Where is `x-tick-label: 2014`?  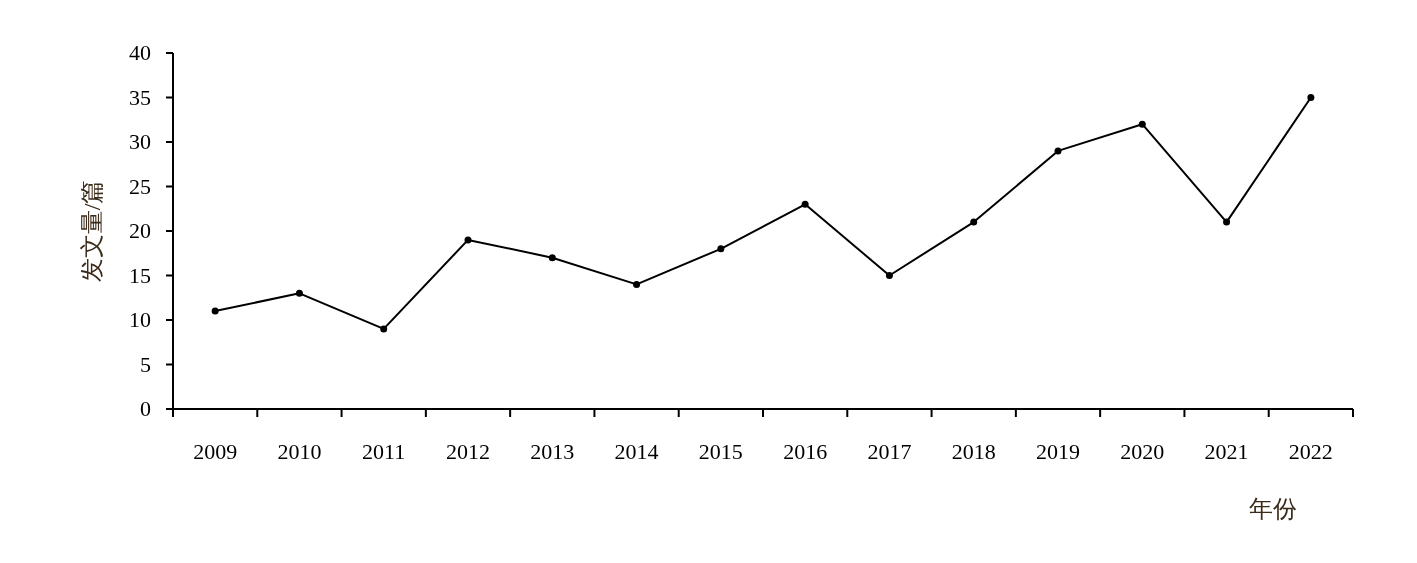
x-tick-label: 2014 is located at coordinates (636, 451).